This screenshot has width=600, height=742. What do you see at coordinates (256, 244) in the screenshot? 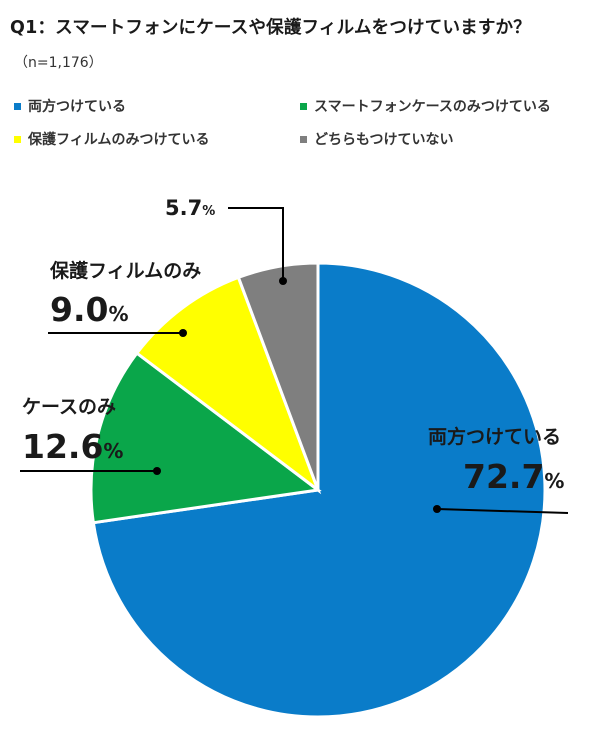
I see `leader-neither` at bounding box center [256, 244].